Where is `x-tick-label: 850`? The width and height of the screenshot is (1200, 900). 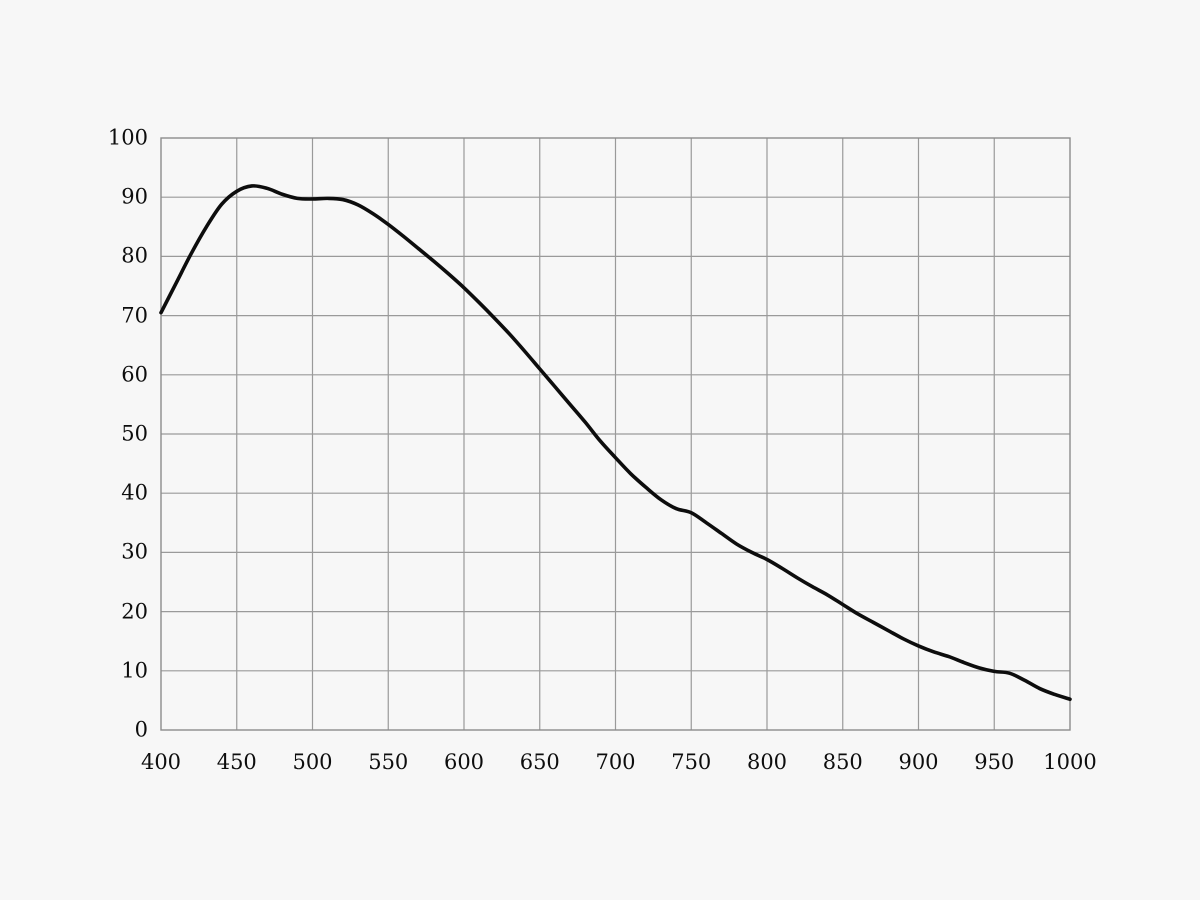 x-tick-label: 850 is located at coordinates (842, 762).